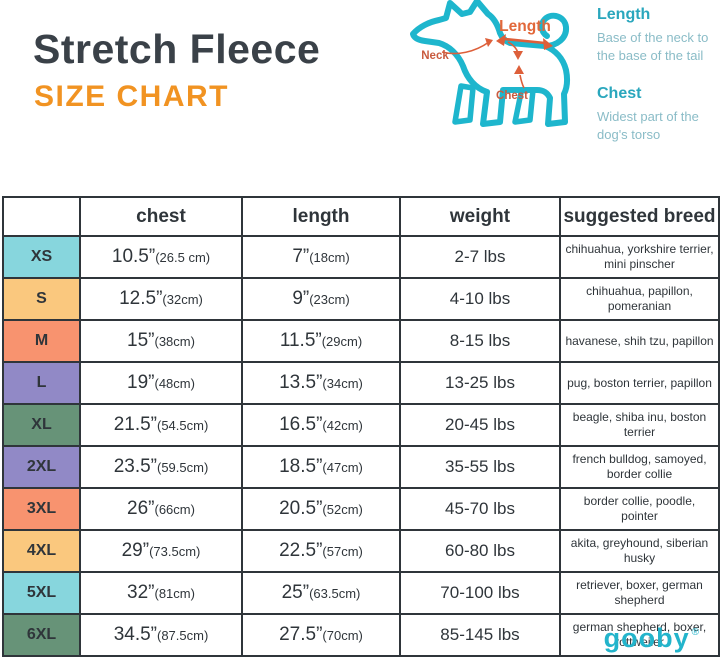 The width and height of the screenshot is (720, 658). What do you see at coordinates (161, 593) in the screenshot?
I see `chest-value: 32”(81cm)` at bounding box center [161, 593].